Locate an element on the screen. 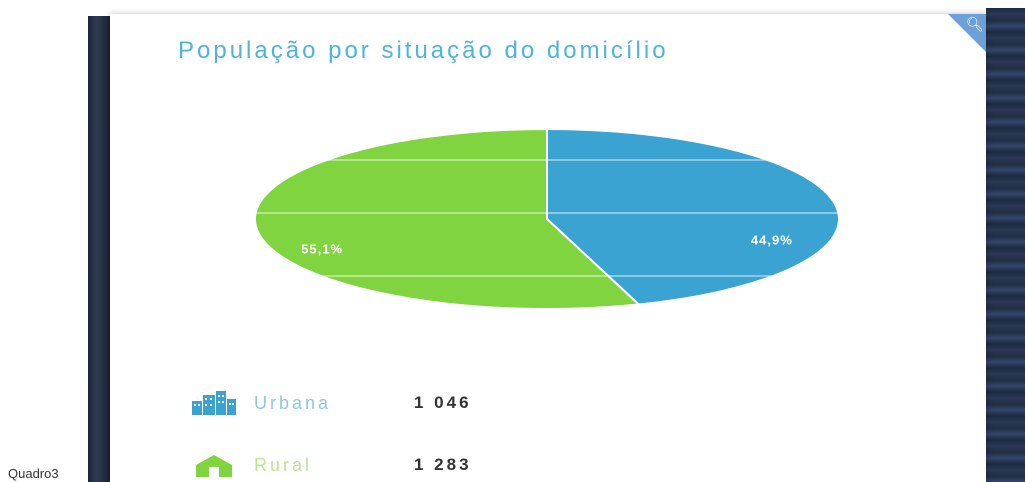 The width and height of the screenshot is (1025, 482). zoom-in-icon: 🔍︎ is located at coordinates (975, 24).